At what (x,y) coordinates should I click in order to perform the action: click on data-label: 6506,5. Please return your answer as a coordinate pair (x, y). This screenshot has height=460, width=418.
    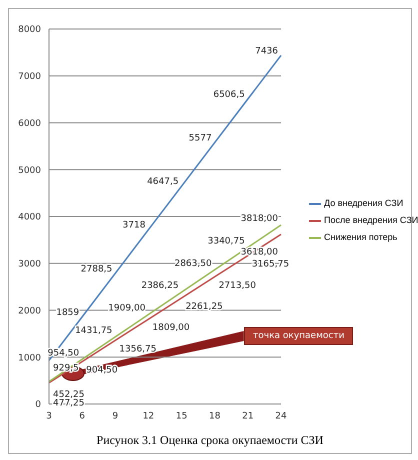
    Looking at the image, I should click on (229, 95).